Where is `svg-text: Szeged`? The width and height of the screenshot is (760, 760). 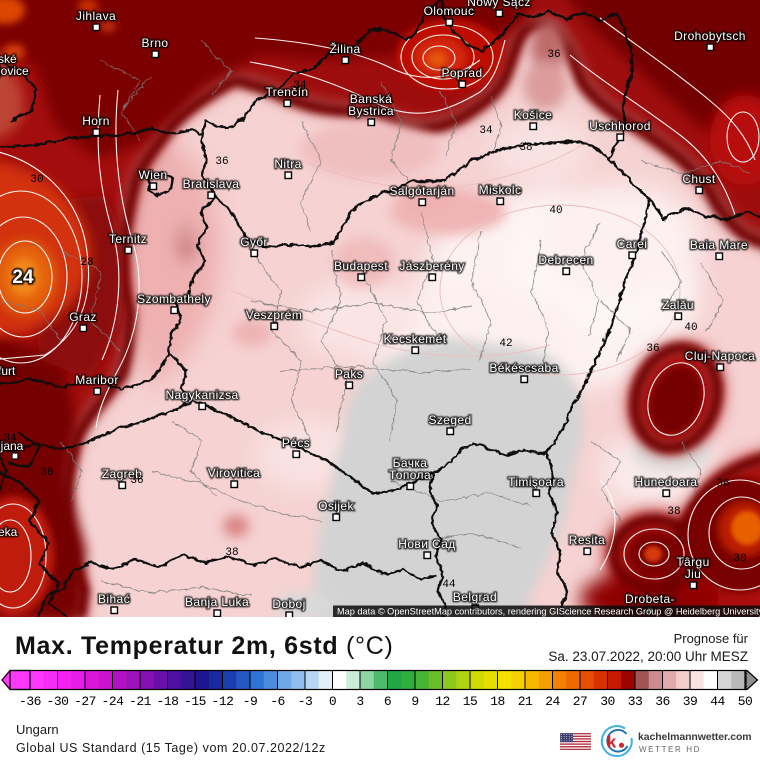
svg-text: Szeged is located at coordinates (449, 420).